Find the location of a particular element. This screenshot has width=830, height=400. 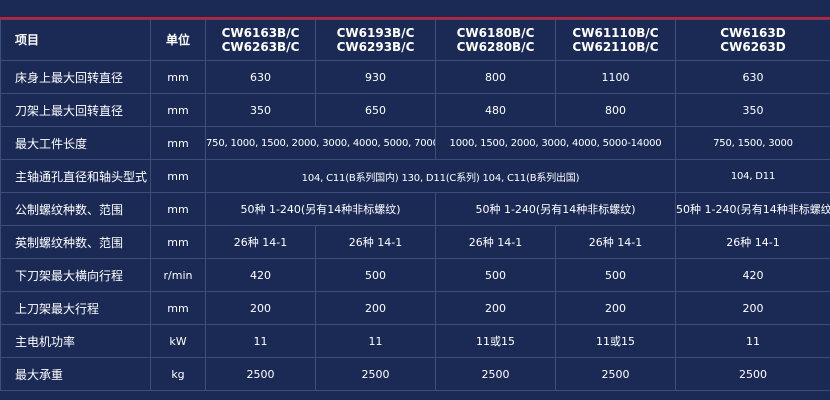

table-row: 上刀架最大行程 mm 200 200 200 200 200 is located at coordinates (415, 308).